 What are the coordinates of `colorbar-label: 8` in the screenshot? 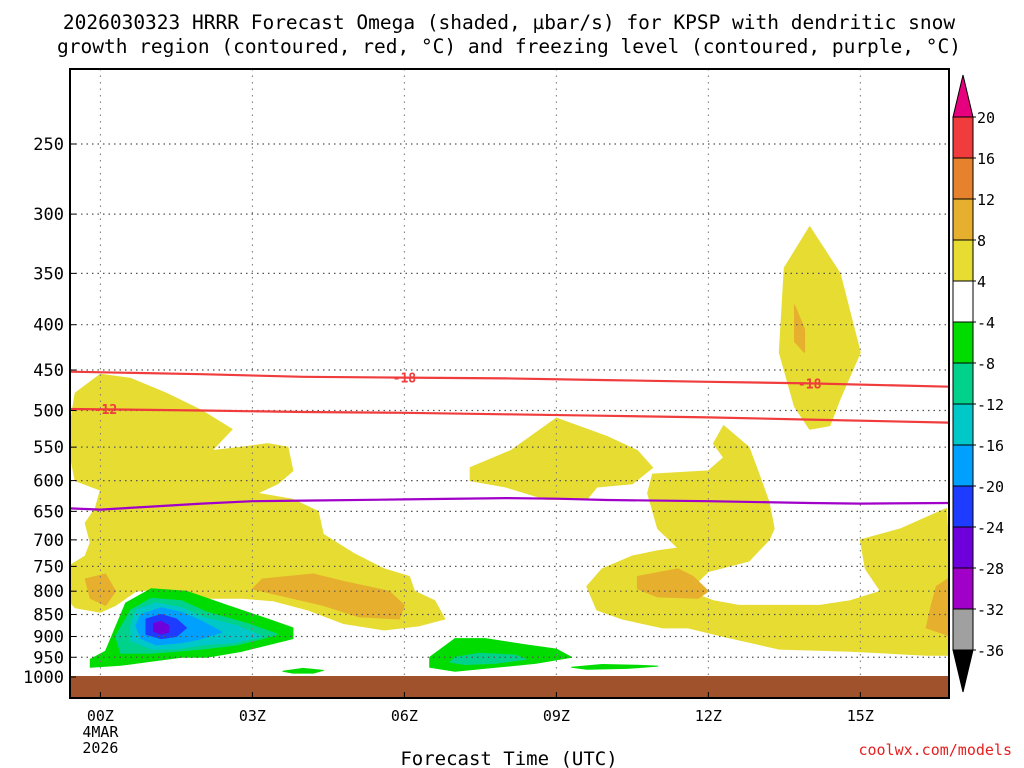 It's located at (981, 241).